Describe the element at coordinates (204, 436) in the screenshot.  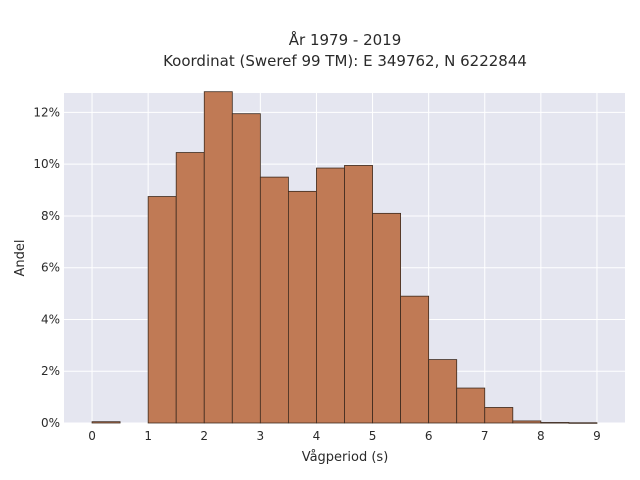
I see `x-tick-label: 2` at that location.